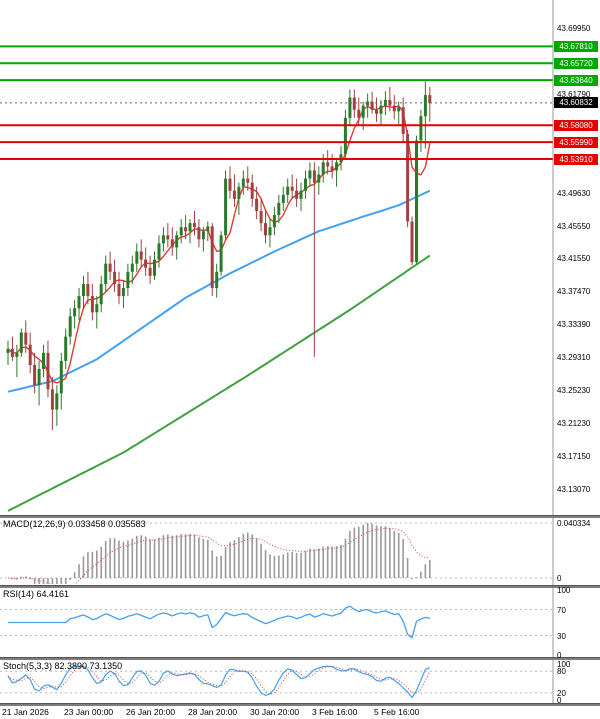 Image resolution: width=600 pixels, height=719 pixels. Describe the element at coordinates (576, 102) in the screenshot. I see `current-price-badge: 43.60832` at that location.